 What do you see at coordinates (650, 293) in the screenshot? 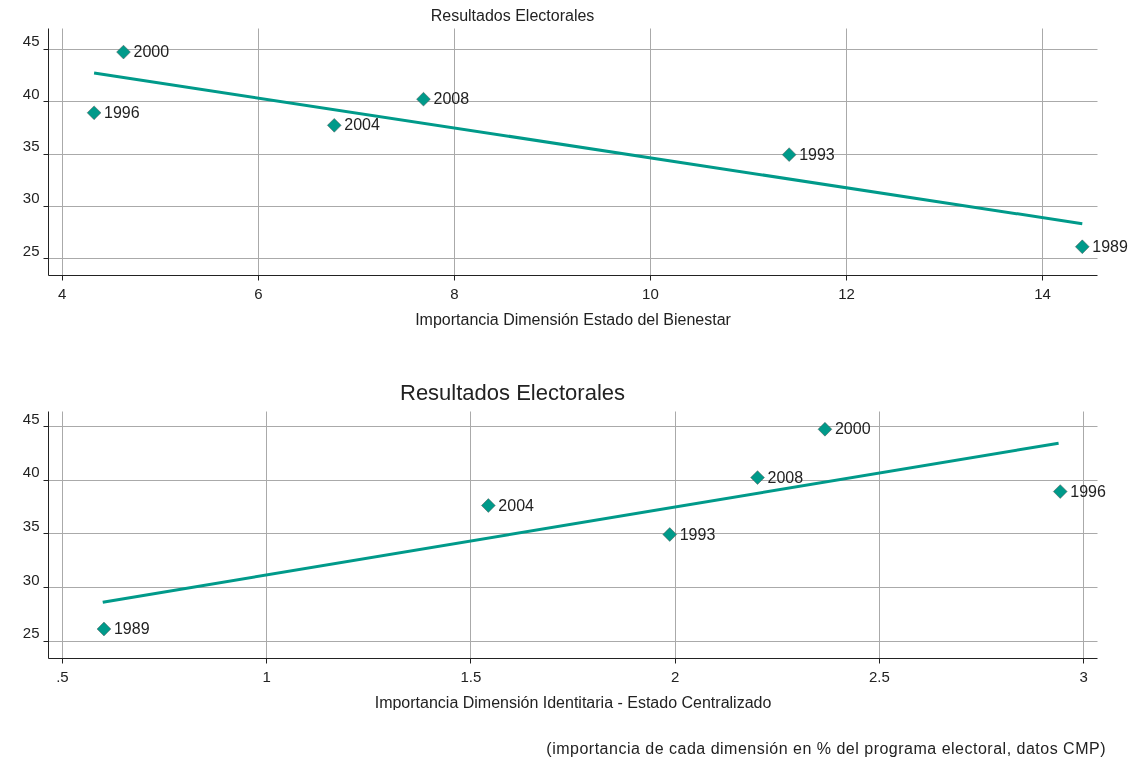
I see `x-tick-label: 10` at bounding box center [650, 293].